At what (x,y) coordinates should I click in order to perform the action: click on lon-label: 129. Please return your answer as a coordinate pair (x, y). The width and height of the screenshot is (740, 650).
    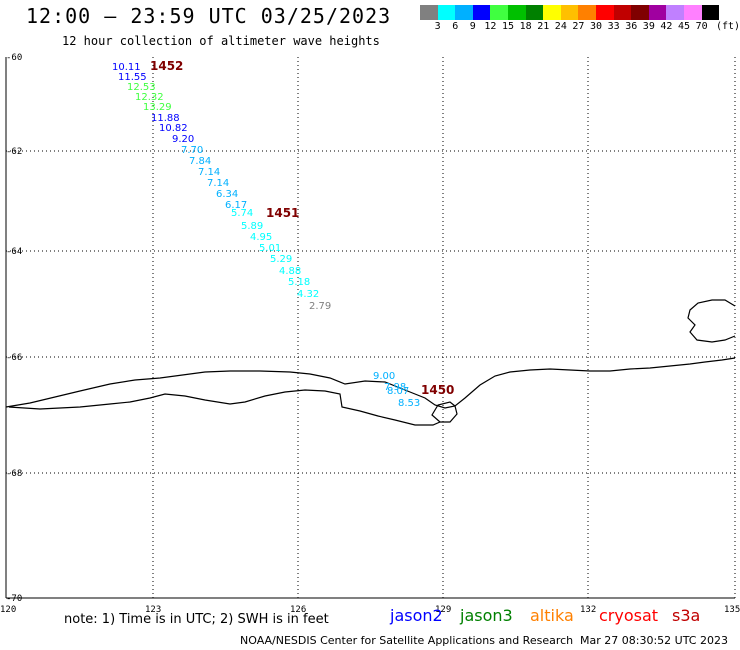
    Looking at the image, I should click on (443, 610).